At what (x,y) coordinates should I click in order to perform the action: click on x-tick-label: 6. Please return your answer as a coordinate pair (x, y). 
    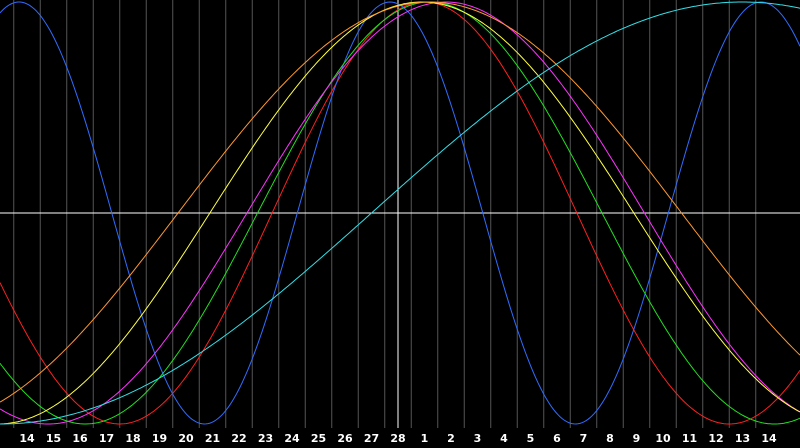
    Looking at the image, I should click on (557, 438).